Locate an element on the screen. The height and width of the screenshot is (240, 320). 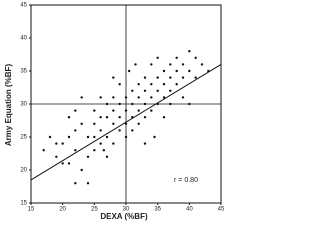
annotation: r = 0.80 is located at coordinates (186, 180).